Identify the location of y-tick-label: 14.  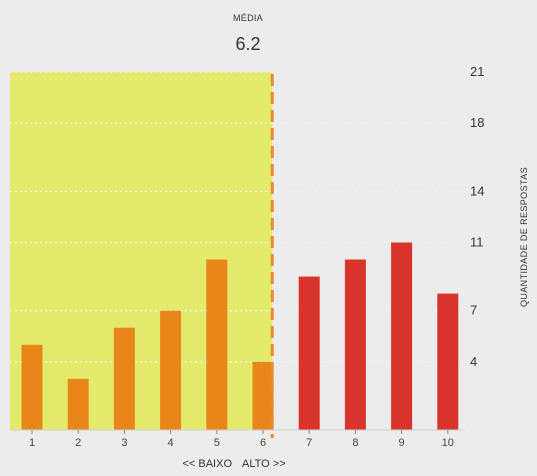
(477, 190).